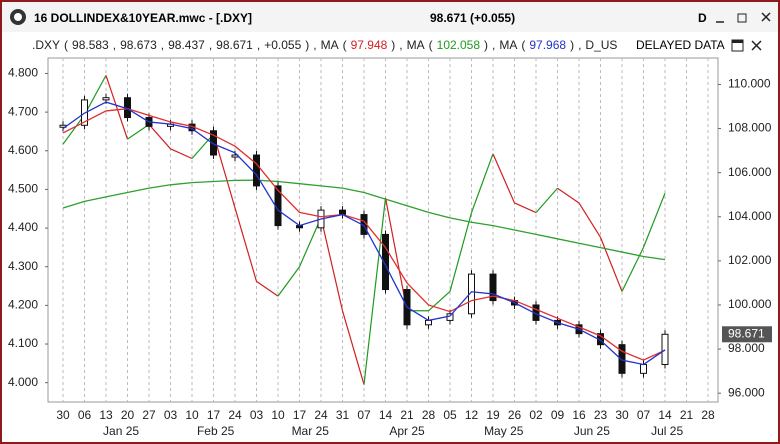  Describe the element at coordinates (750, 304) in the screenshot. I see `right-tick-label: 100.000` at that location.